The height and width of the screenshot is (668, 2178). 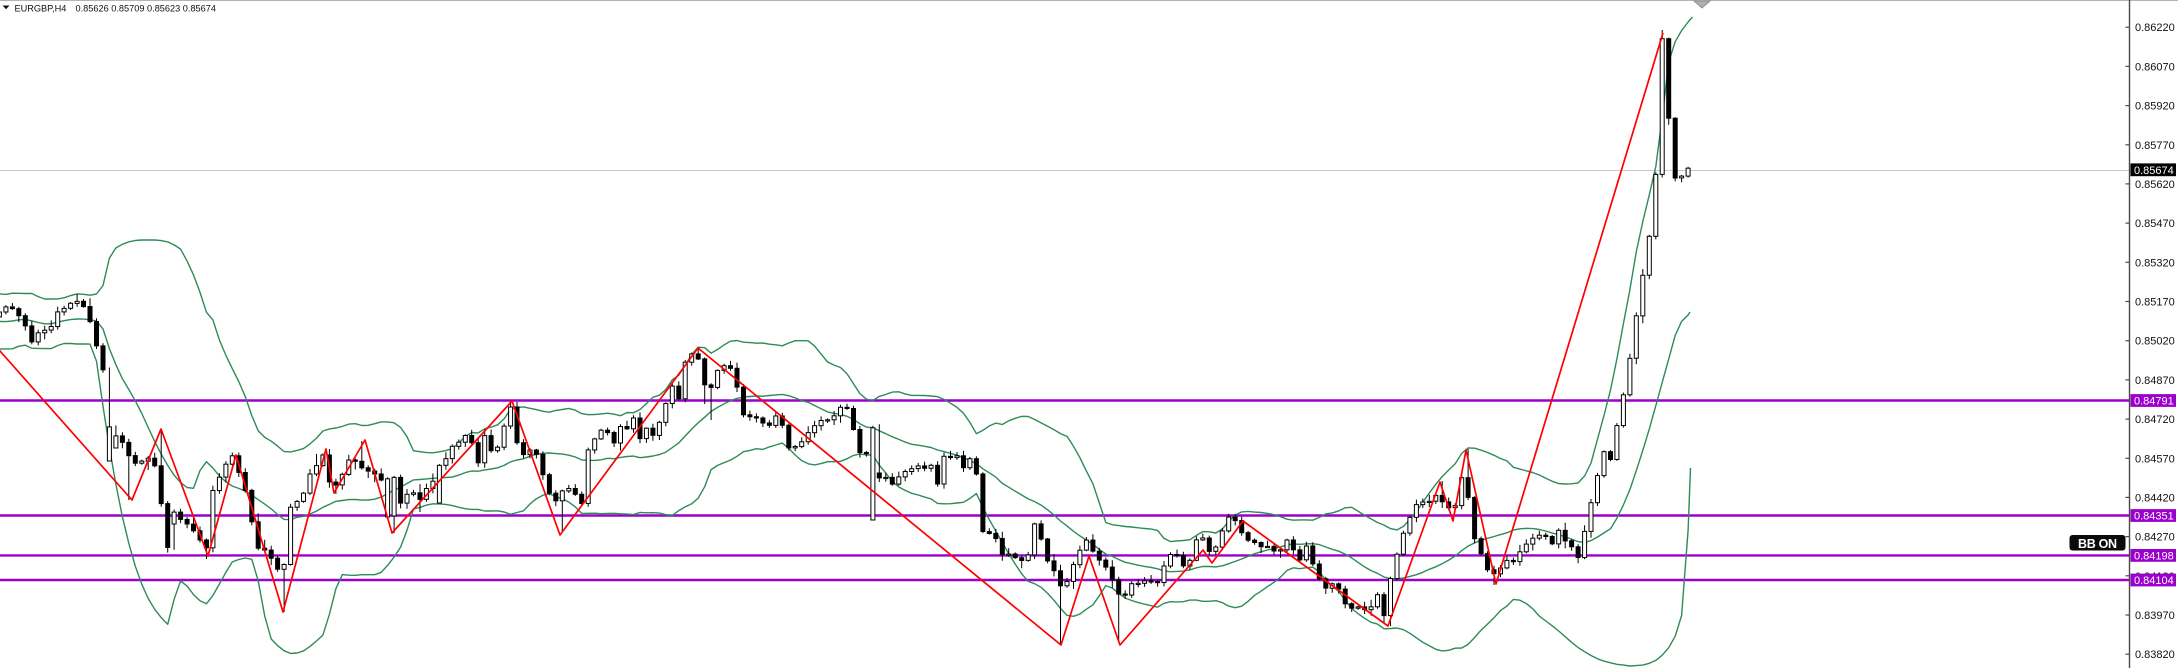 What do you see at coordinates (2155, 655) in the screenshot?
I see `svg-text: 0.83820` at bounding box center [2155, 655].